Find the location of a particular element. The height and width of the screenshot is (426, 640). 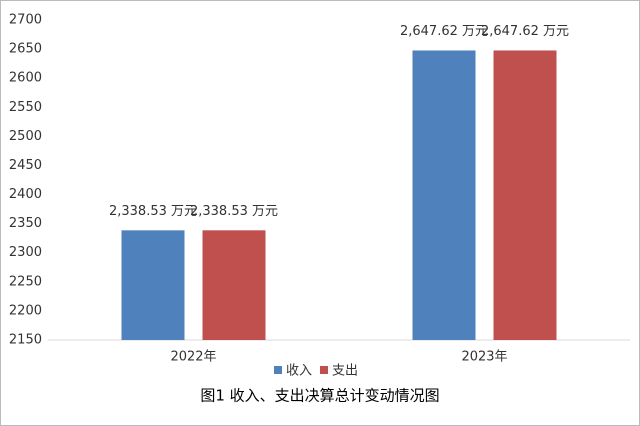

y-tick-label: 2600 is located at coordinates (25, 78).